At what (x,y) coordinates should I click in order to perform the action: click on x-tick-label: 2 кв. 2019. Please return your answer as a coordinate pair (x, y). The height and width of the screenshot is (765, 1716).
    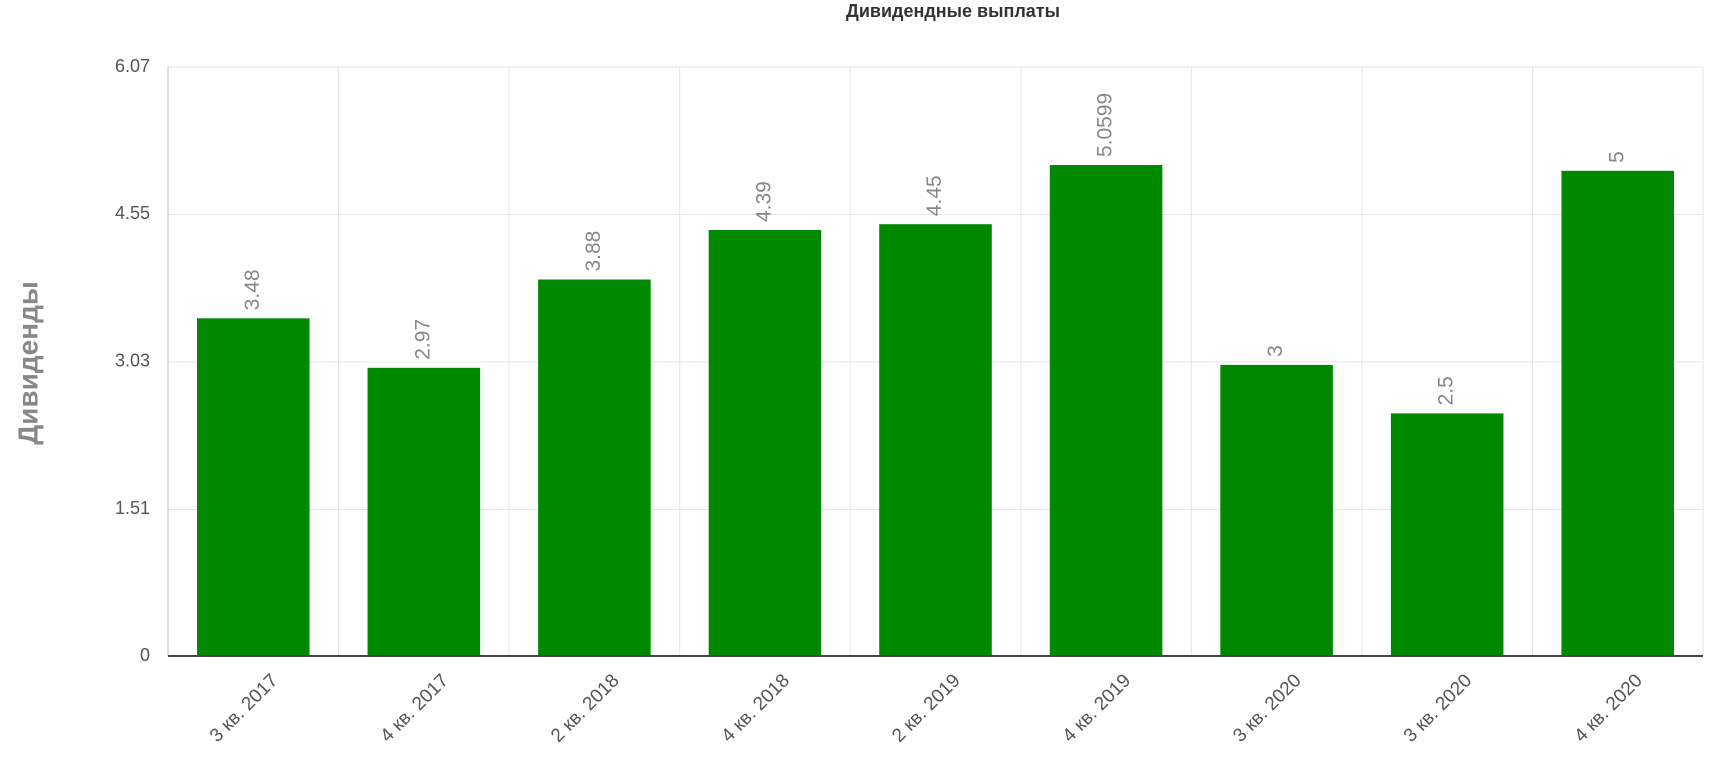
    Looking at the image, I should click on (926, 708).